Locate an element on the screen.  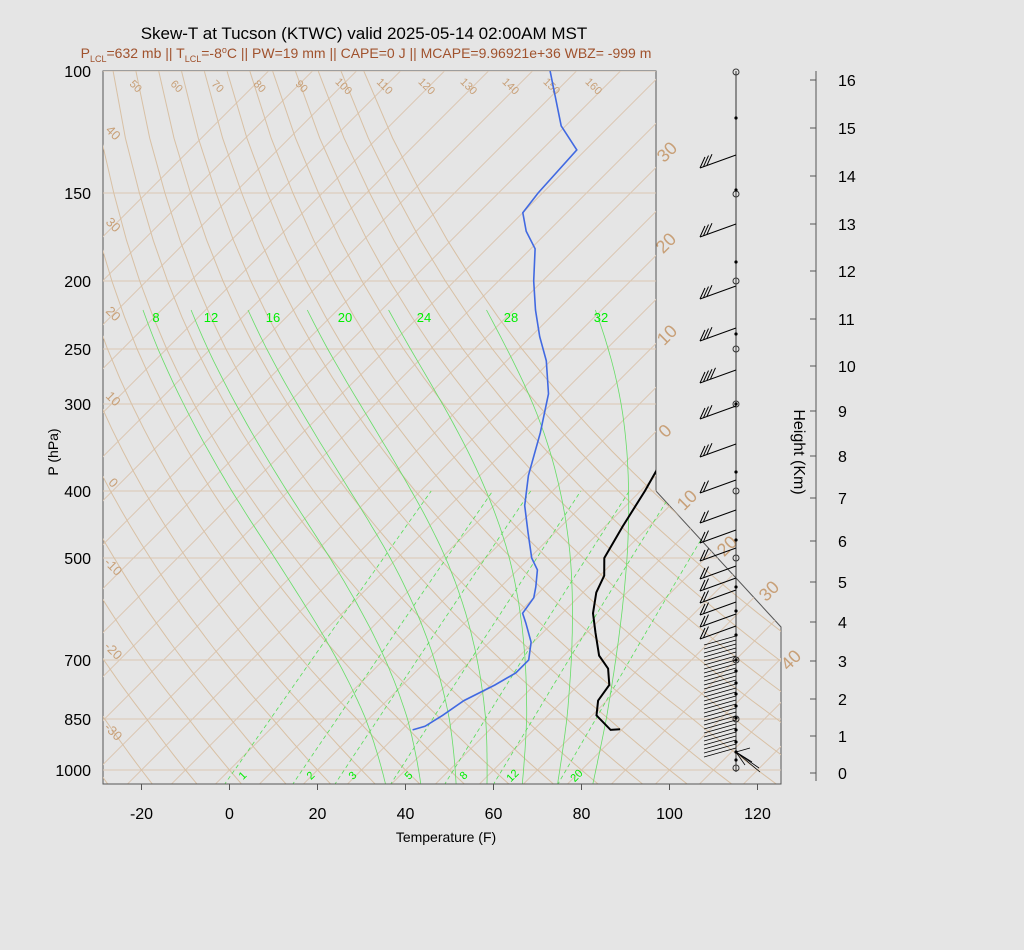
mixing-ratio-label: 24 is located at coordinates (424, 317).